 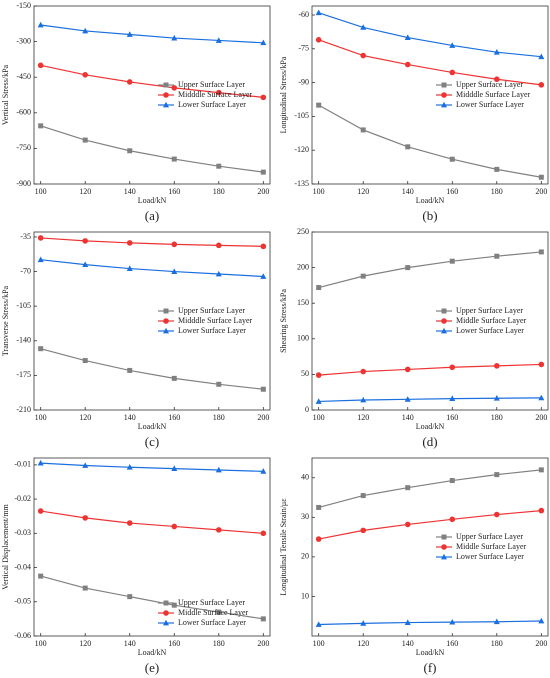 I want to click on y-tick-label: -120, so click(x=301, y=149).